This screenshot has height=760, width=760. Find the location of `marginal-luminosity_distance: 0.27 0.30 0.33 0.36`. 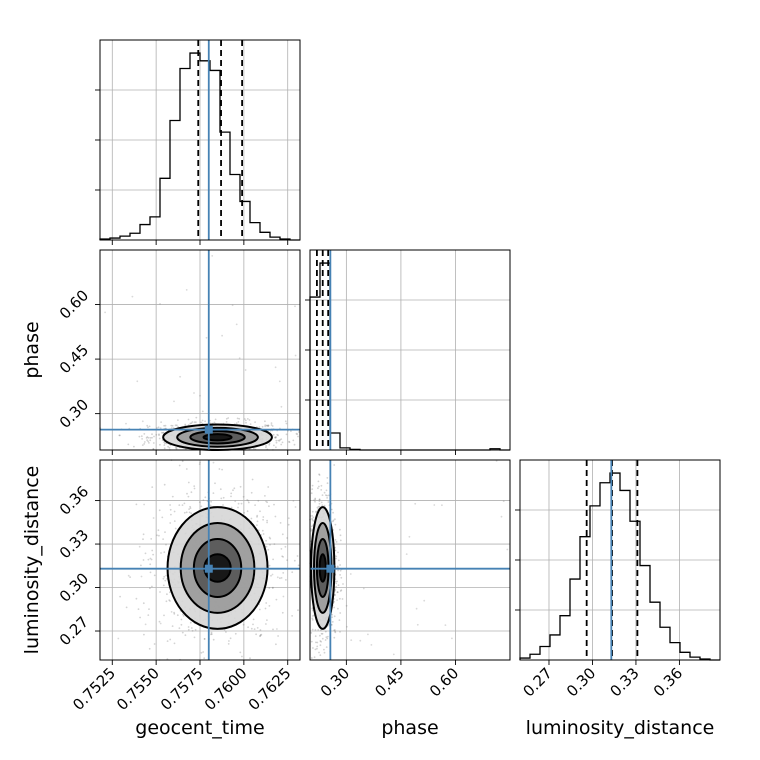

marginal-luminosity_distance: 0.27 0.30 0.33 0.36 is located at coordinates (618, 579).